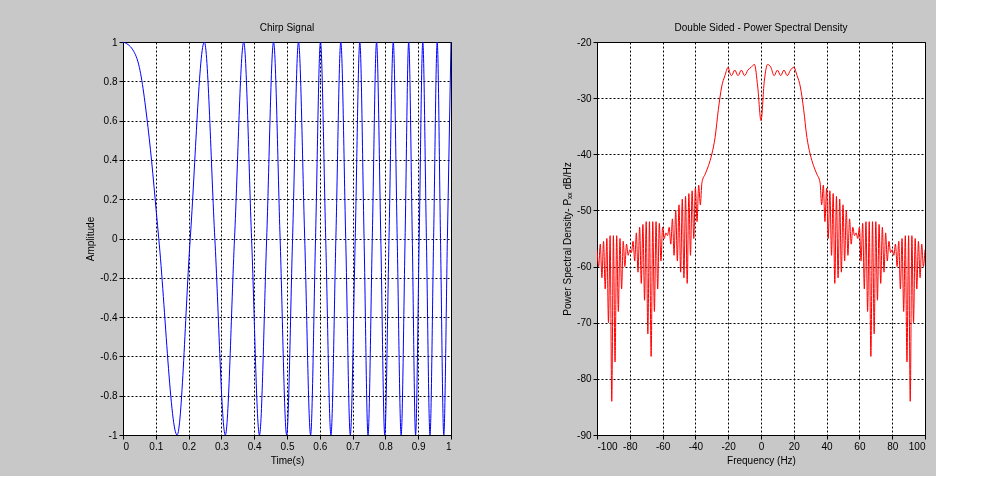 This screenshot has height=485, width=1002. What do you see at coordinates (353, 446) in the screenshot?
I see `x-tick-label: 0.7` at bounding box center [353, 446].